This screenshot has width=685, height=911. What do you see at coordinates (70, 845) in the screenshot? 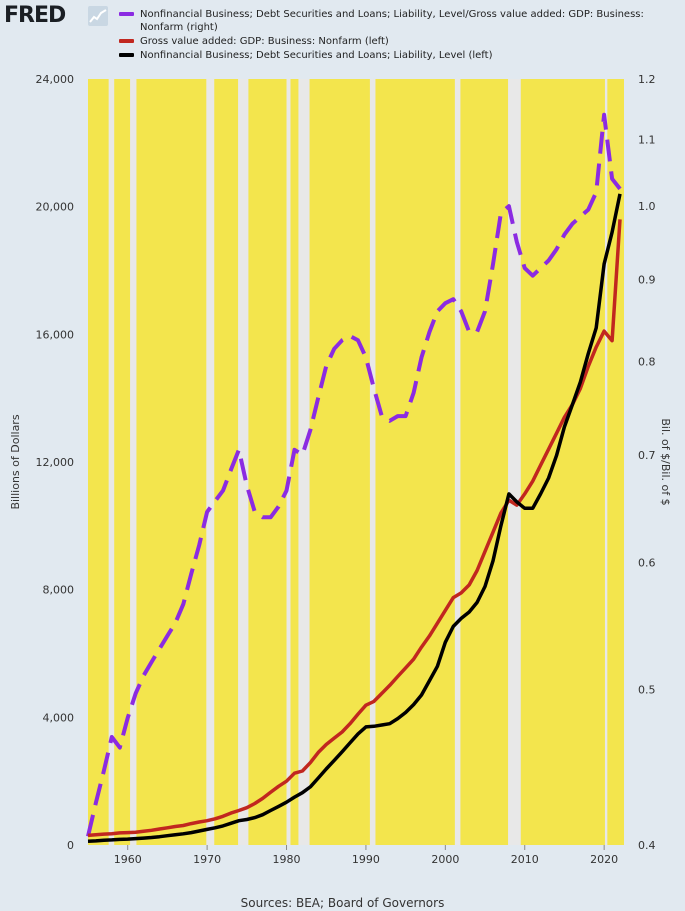
I see `left-tick-label: 0` at bounding box center [70, 845].